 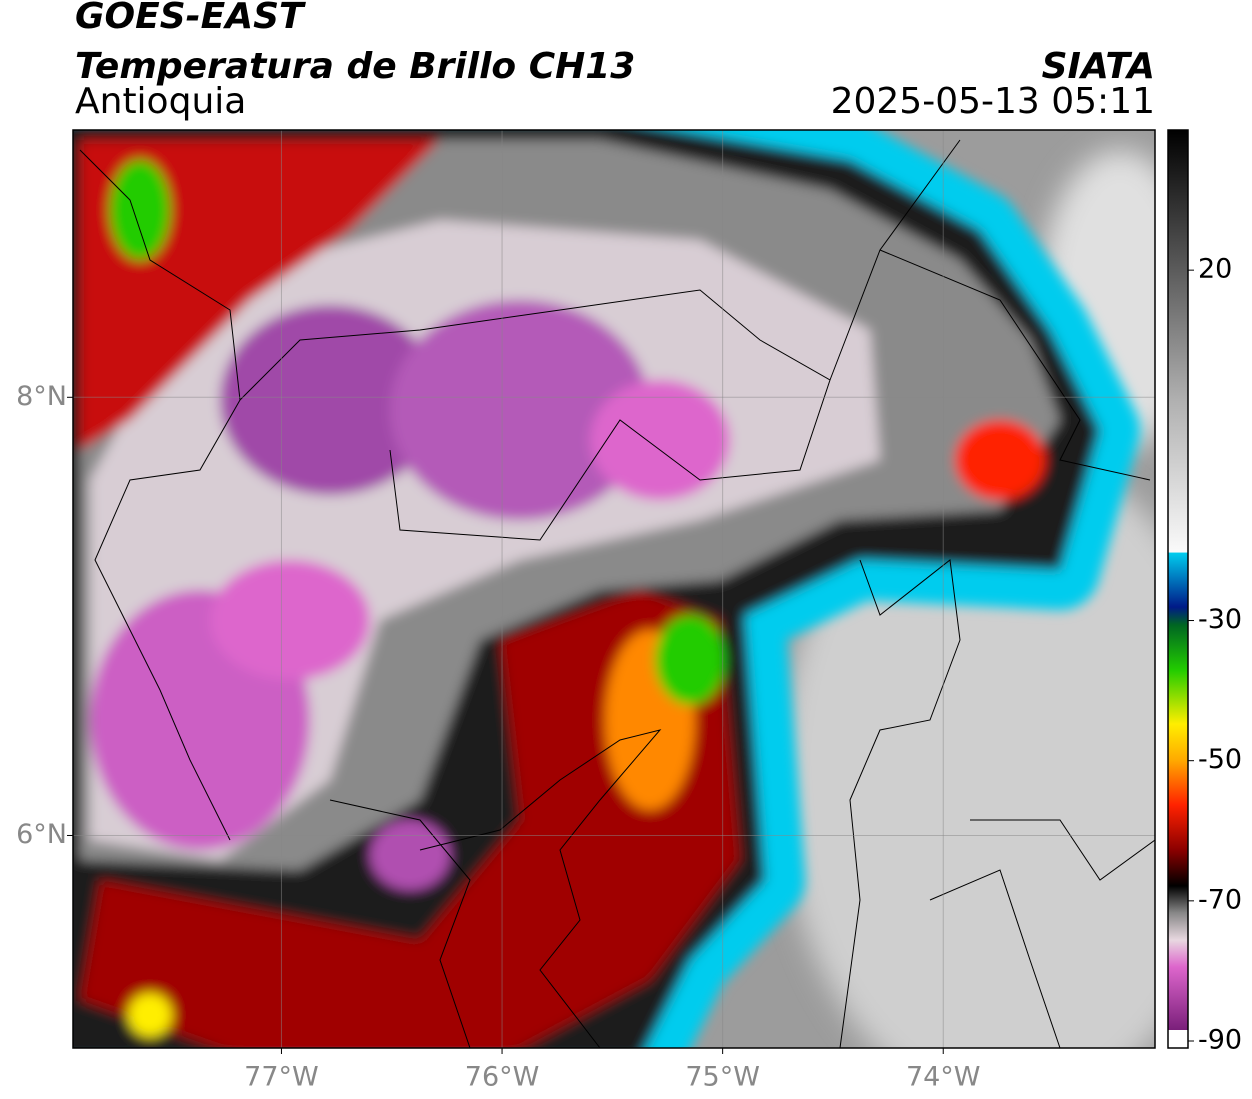 I want to click on region: Antioquia, so click(x=160, y=101).